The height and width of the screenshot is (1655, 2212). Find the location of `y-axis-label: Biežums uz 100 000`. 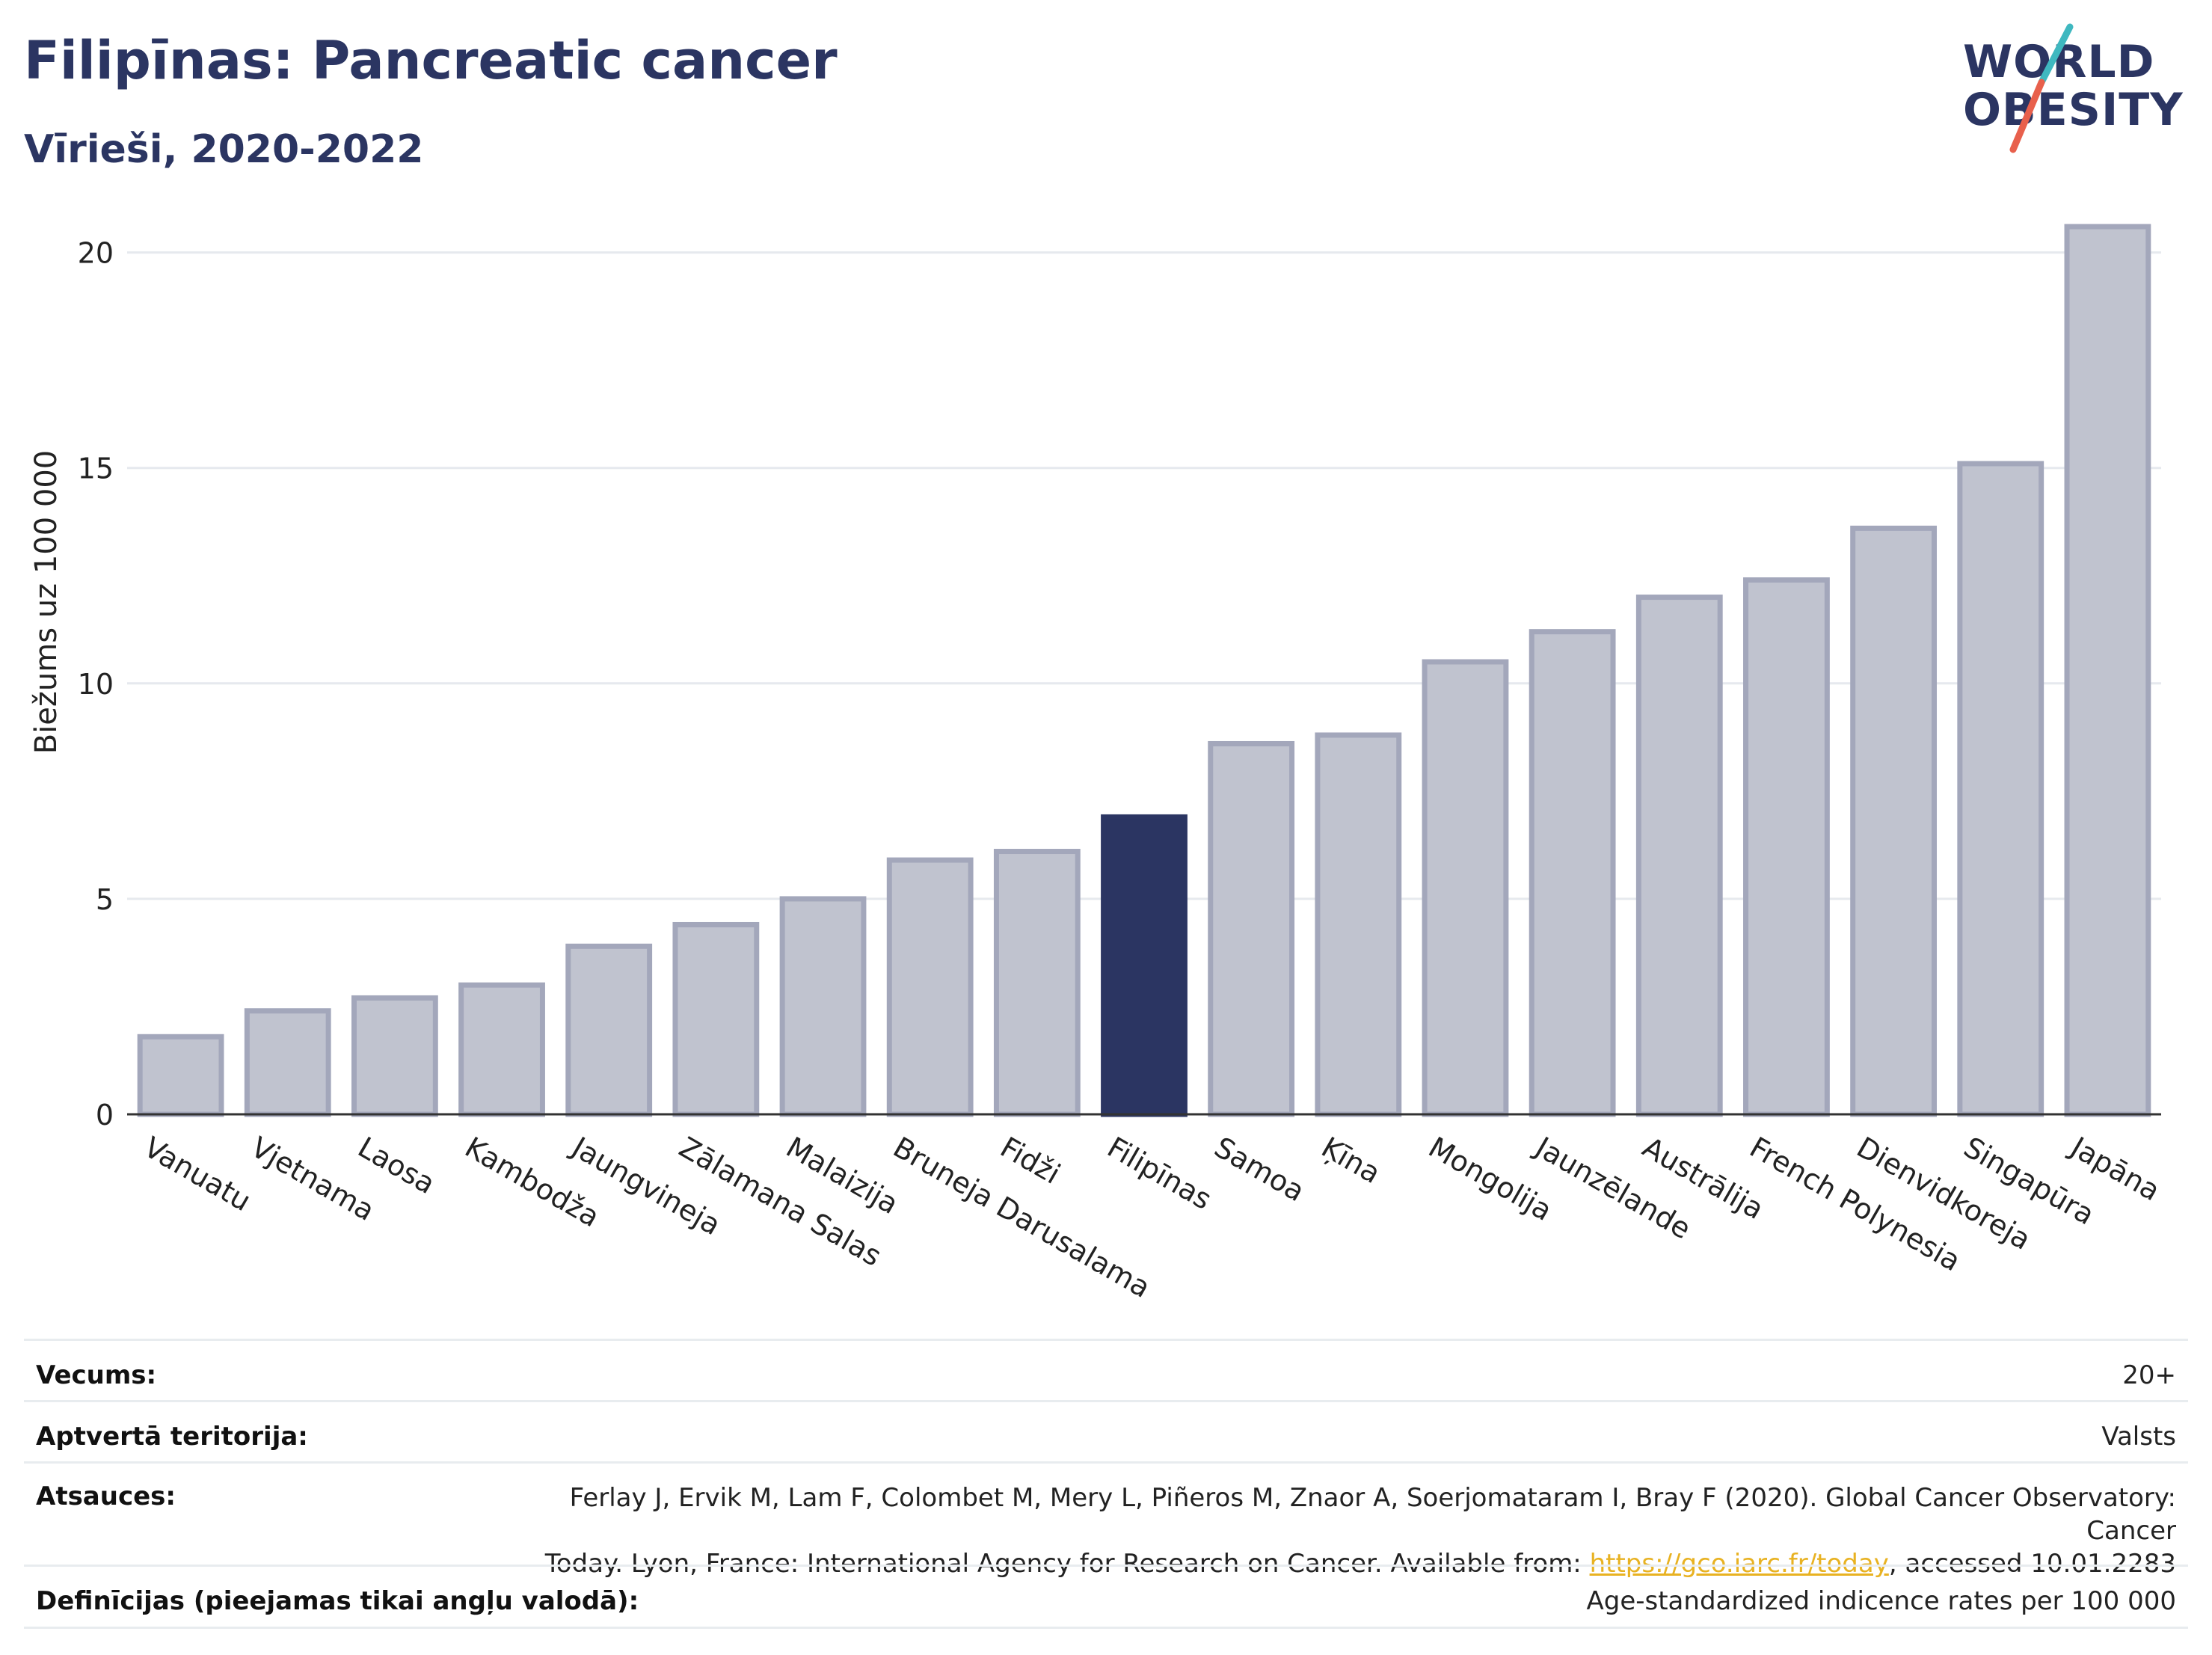

y-axis-label: Biežums uz 100 000 is located at coordinates (46, 602).